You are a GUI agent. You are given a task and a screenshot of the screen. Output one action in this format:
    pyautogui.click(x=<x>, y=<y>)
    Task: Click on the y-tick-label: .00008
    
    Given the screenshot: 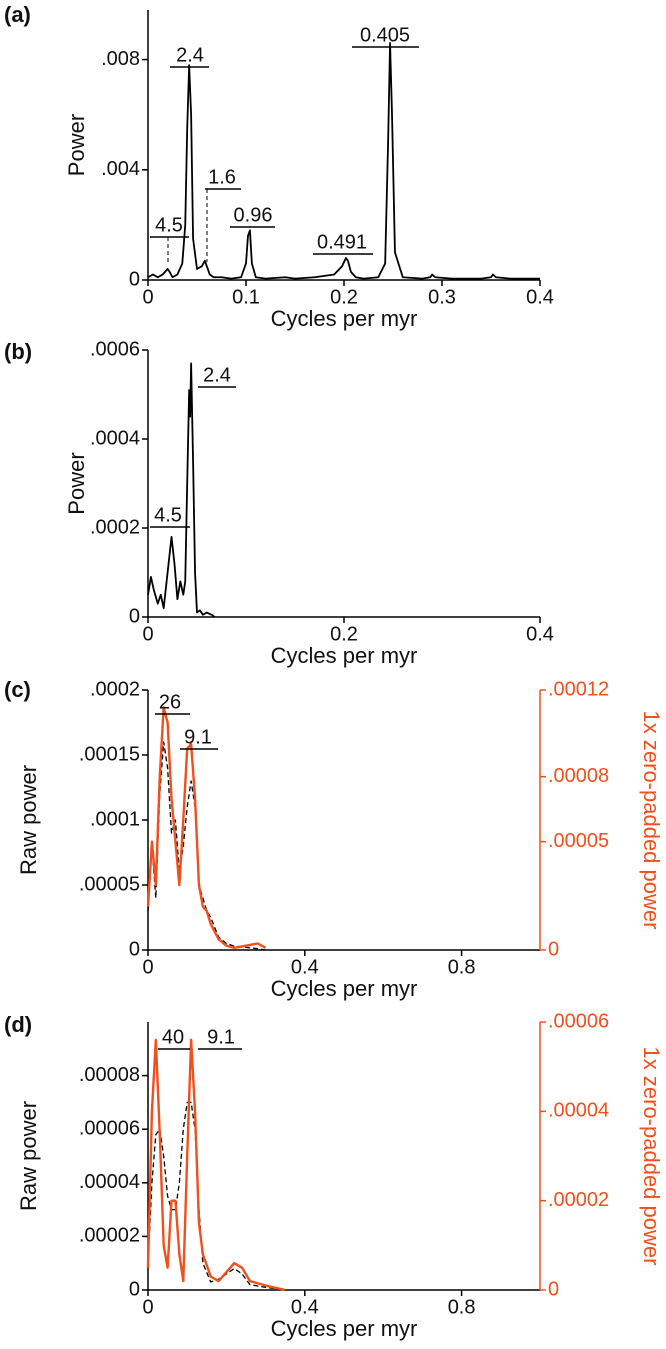 What is the action you would take?
    pyautogui.click(x=109, y=1075)
    